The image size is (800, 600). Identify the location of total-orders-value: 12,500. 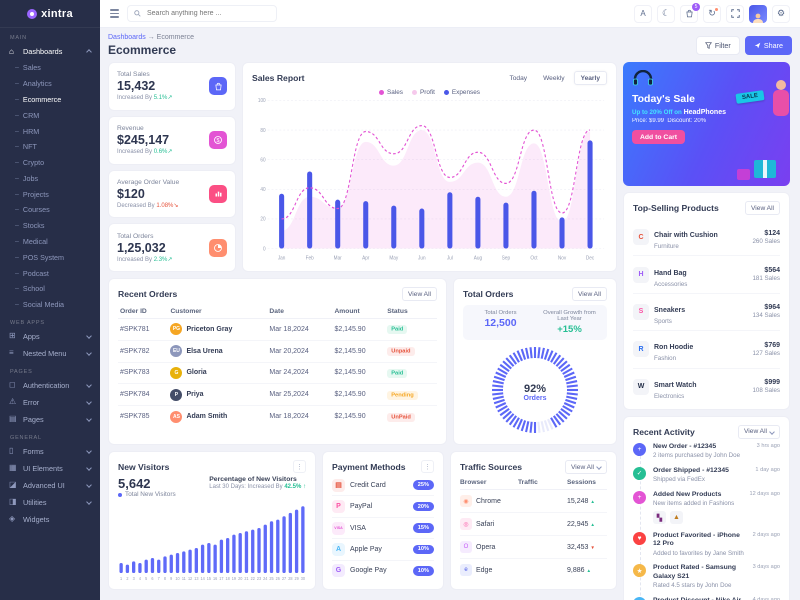
(500, 323).